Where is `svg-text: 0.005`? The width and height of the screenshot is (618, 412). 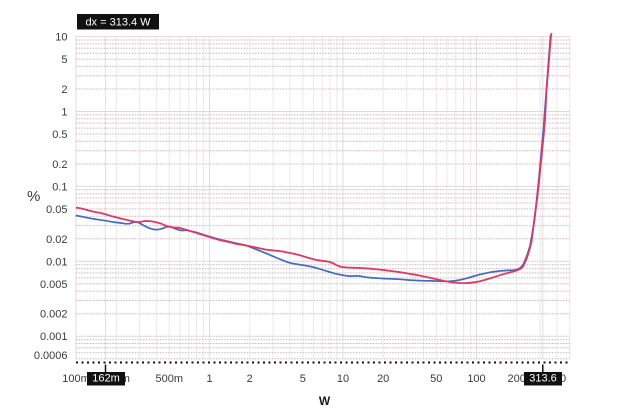 svg-text: 0.005 is located at coordinates (54, 285).